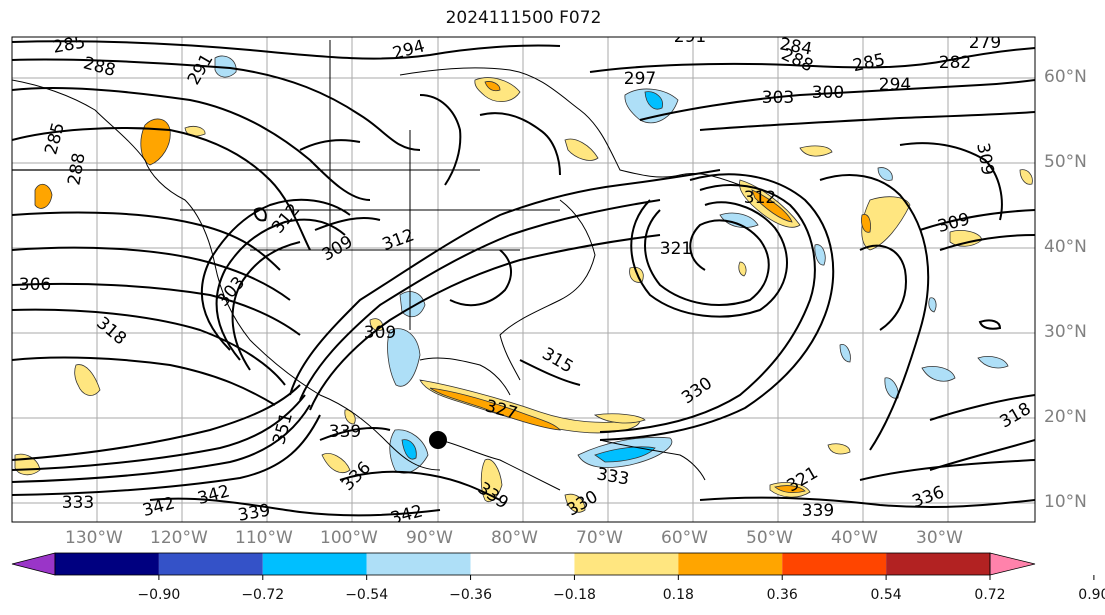 Image resolution: width=1105 pixels, height=615 pixels. What do you see at coordinates (599, 538) in the screenshot?
I see `longitude-label: 70°W` at bounding box center [599, 538].